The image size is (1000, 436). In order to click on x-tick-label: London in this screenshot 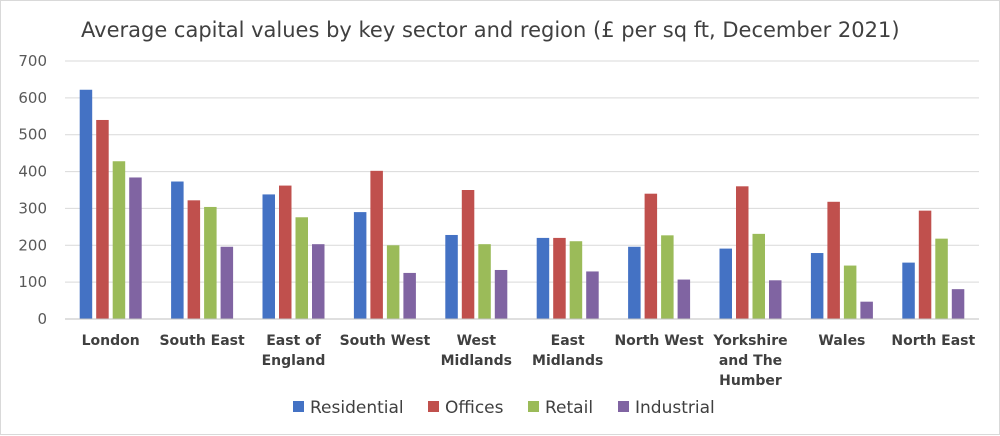, I will do `click(111, 341)`.